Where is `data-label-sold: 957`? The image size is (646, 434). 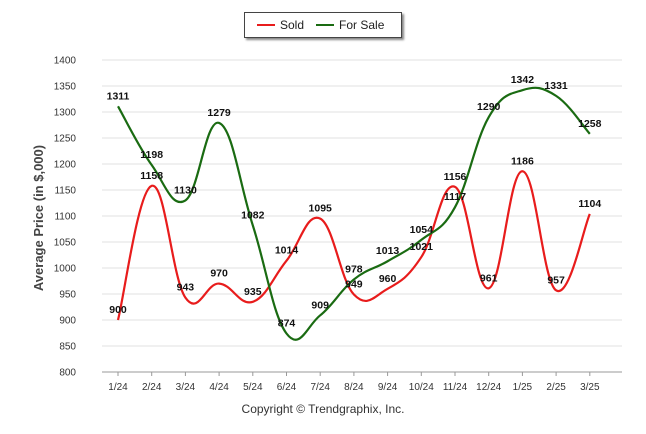
data-label-sold: 957 is located at coordinates (556, 280).